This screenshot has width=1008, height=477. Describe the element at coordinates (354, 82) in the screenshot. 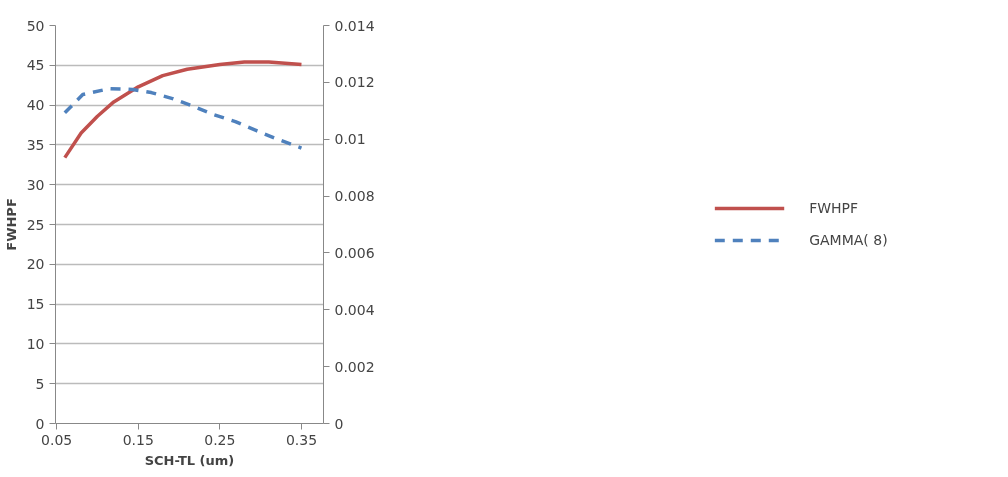

I see `y2-tick-label: 0.012` at that location.